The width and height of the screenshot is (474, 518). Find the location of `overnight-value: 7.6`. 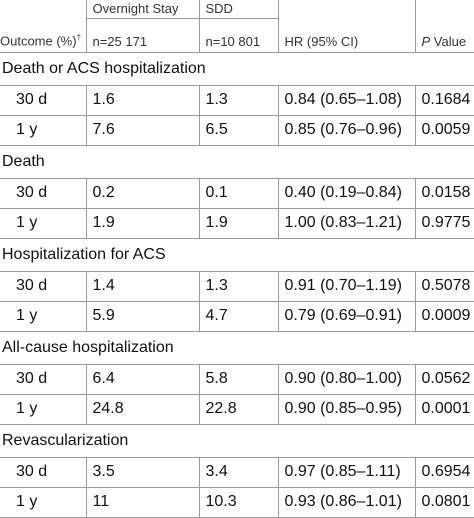

overnight-value: 7.6 is located at coordinates (142, 130).